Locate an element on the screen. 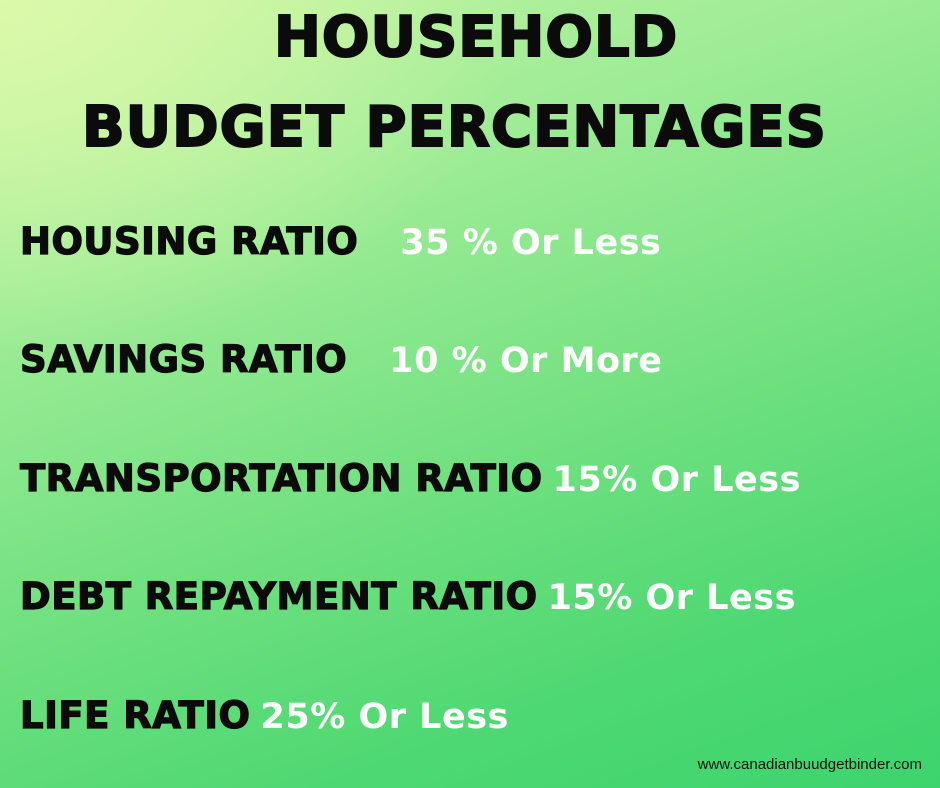  ratio-row-debt-repayment: DEBT REPAYMENT RATIO 15% Or Less is located at coordinates (407, 596).